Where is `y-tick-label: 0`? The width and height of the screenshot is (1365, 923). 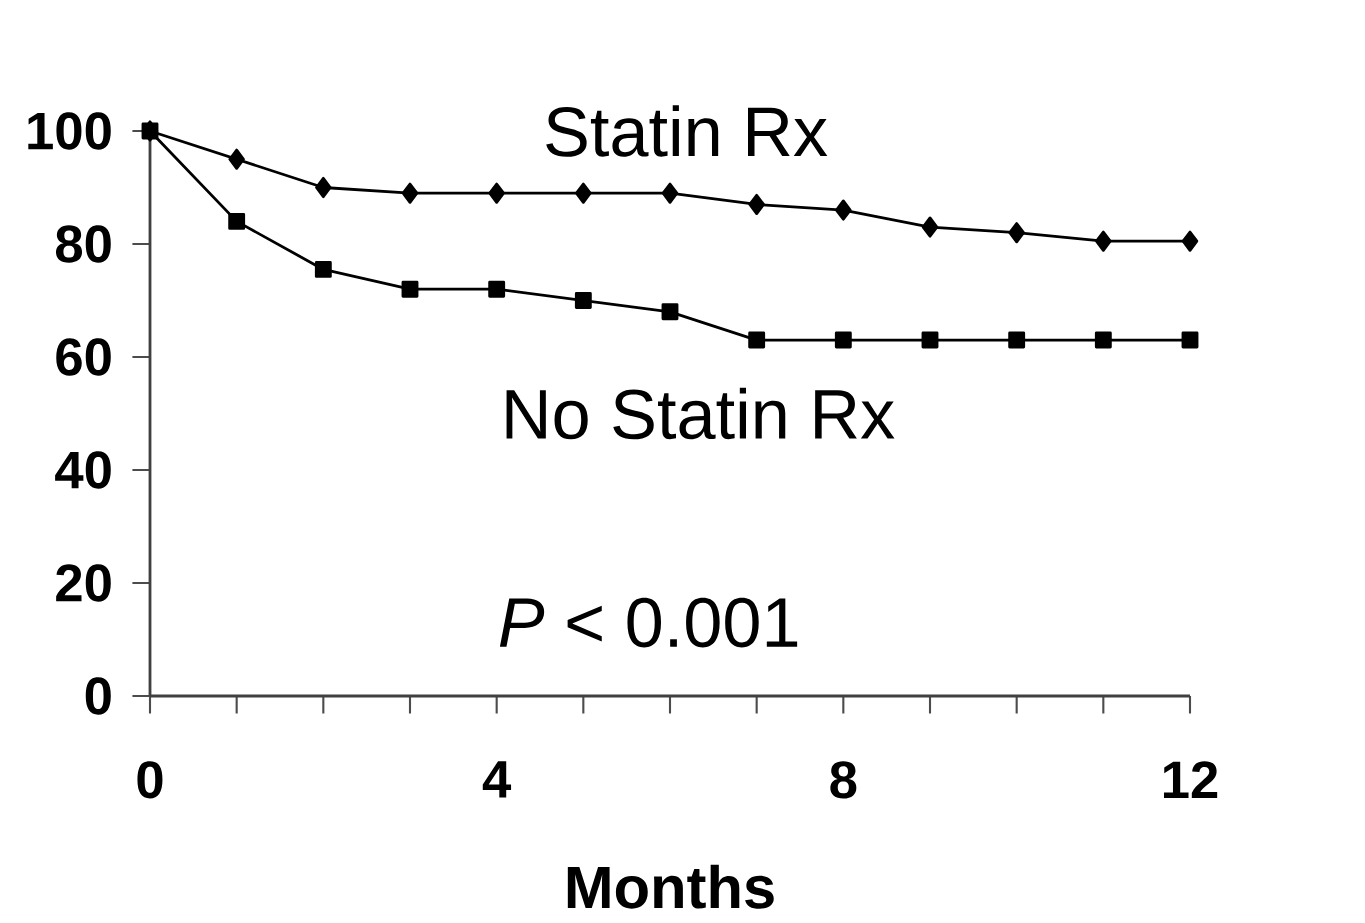
y-tick-label: 0 is located at coordinates (98, 696).